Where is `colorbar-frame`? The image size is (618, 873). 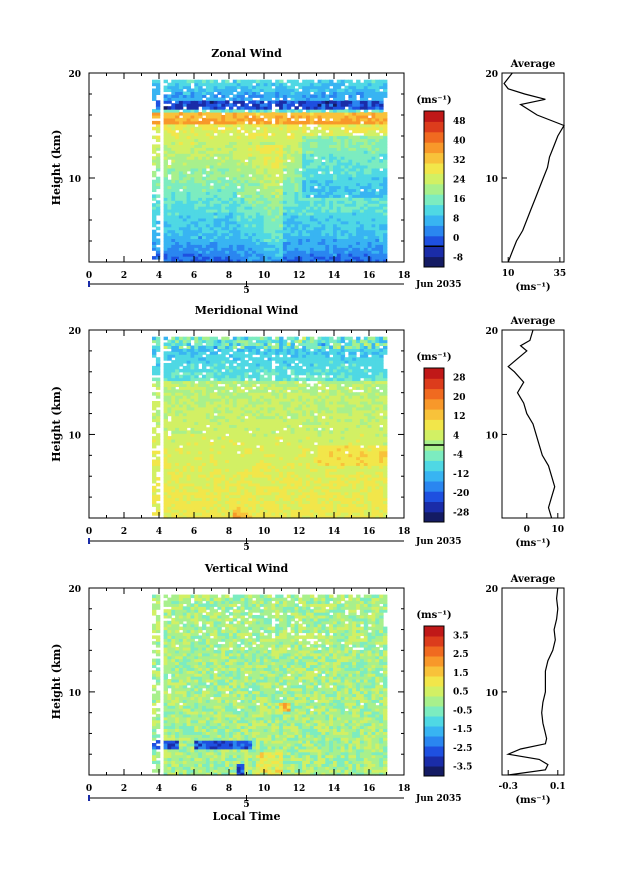 colorbar-frame is located at coordinates (434, 189).